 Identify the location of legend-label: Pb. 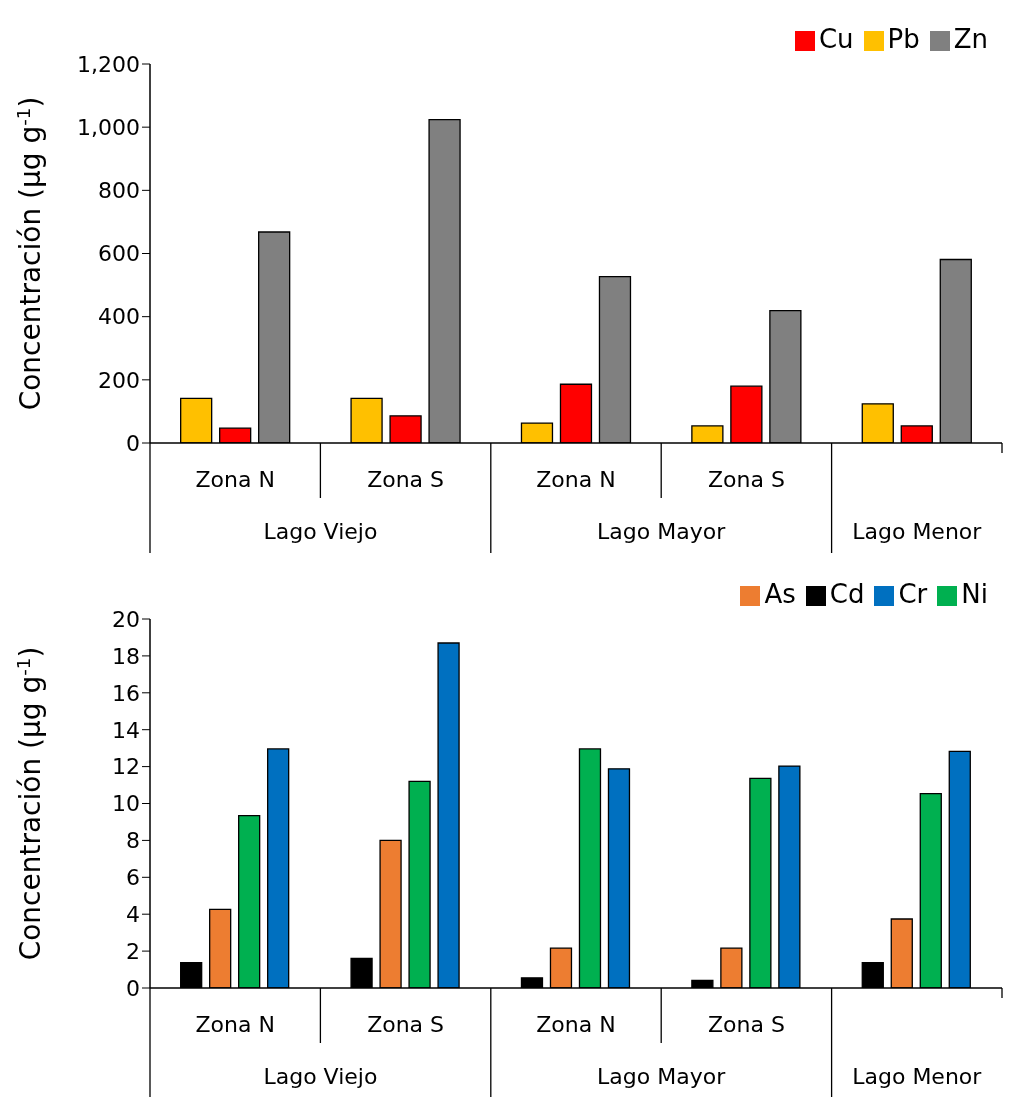
(903, 39).